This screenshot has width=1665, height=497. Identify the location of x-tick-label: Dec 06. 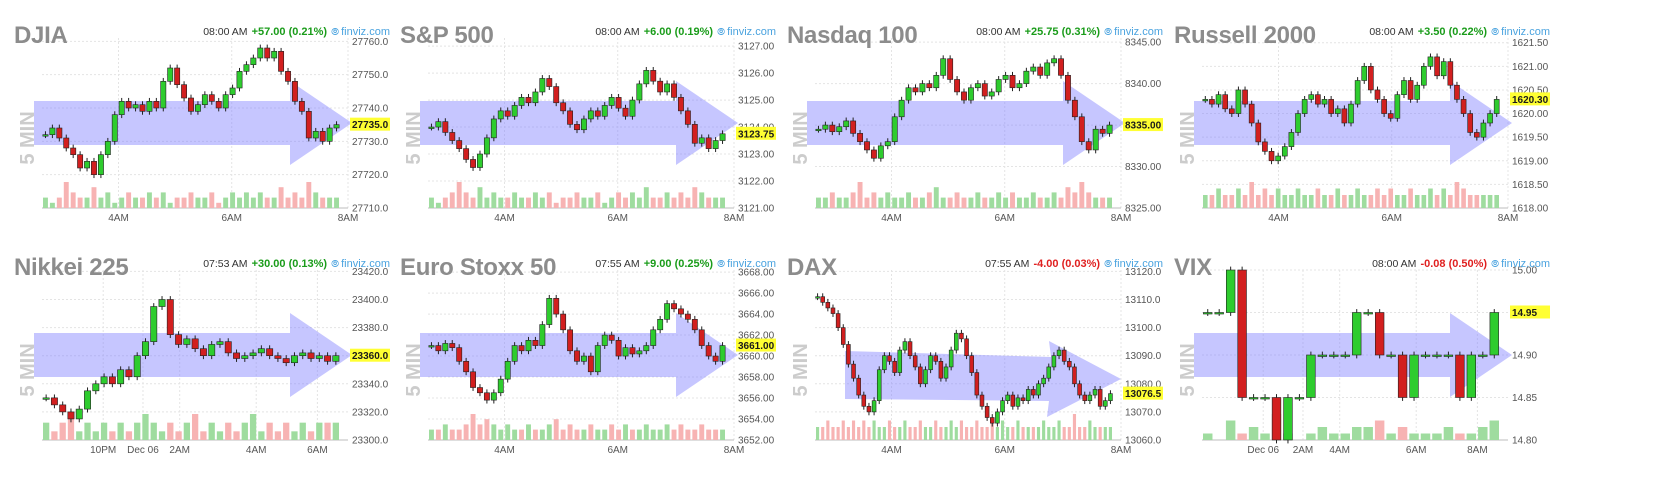
(1263, 450).